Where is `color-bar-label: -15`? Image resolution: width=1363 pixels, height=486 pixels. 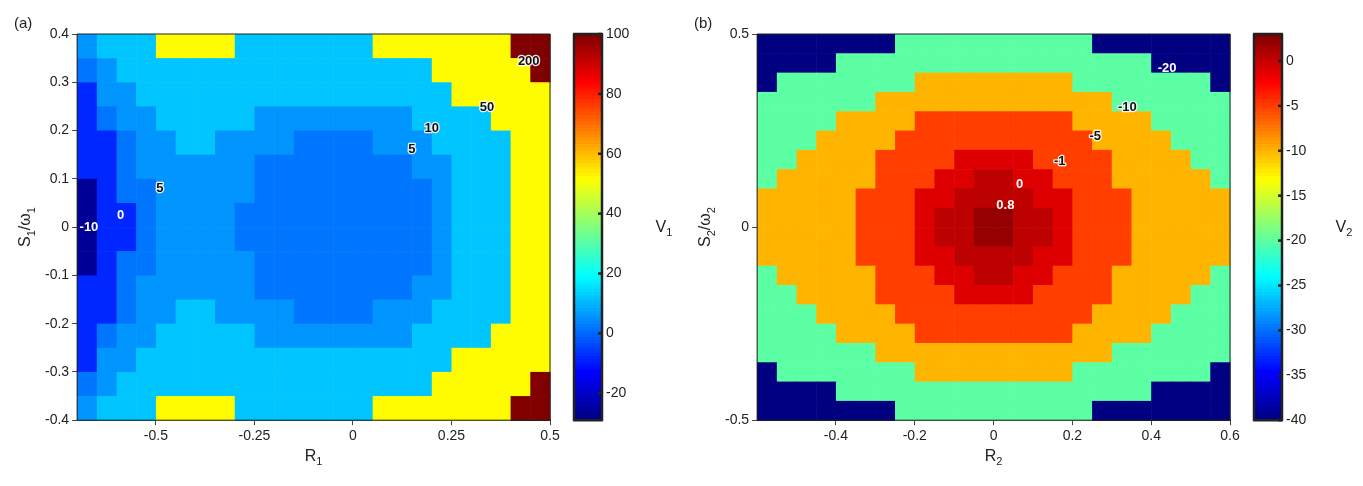 color-bar-label: -15 is located at coordinates (1296, 194).